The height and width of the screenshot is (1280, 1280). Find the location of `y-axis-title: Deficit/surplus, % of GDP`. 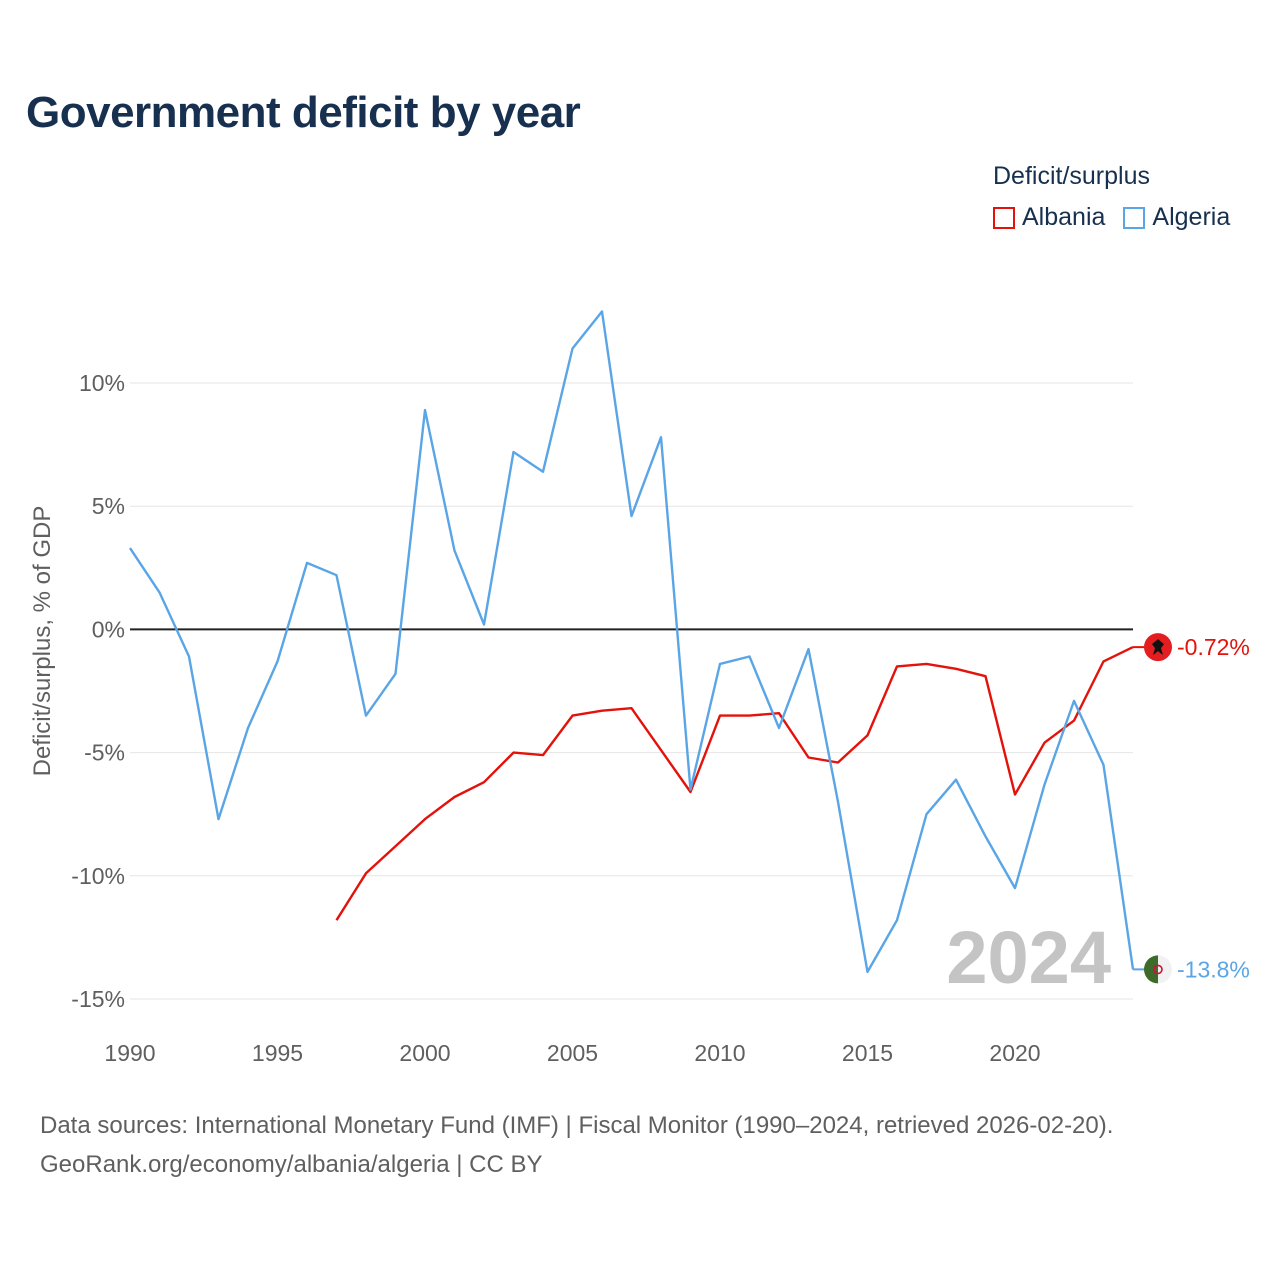

y-axis-title: Deficit/surplus, % of GDP is located at coordinates (42, 641).